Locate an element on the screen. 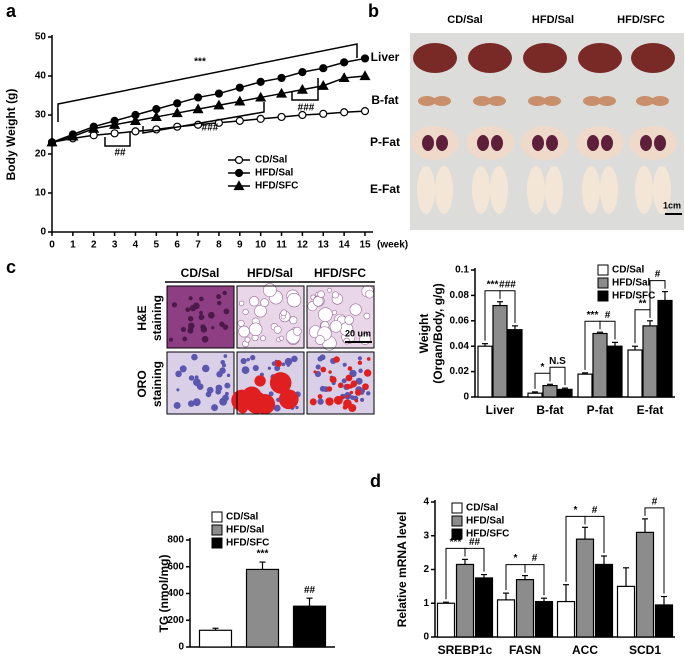  legend-label: HFD/SFC is located at coordinates (247, 543).